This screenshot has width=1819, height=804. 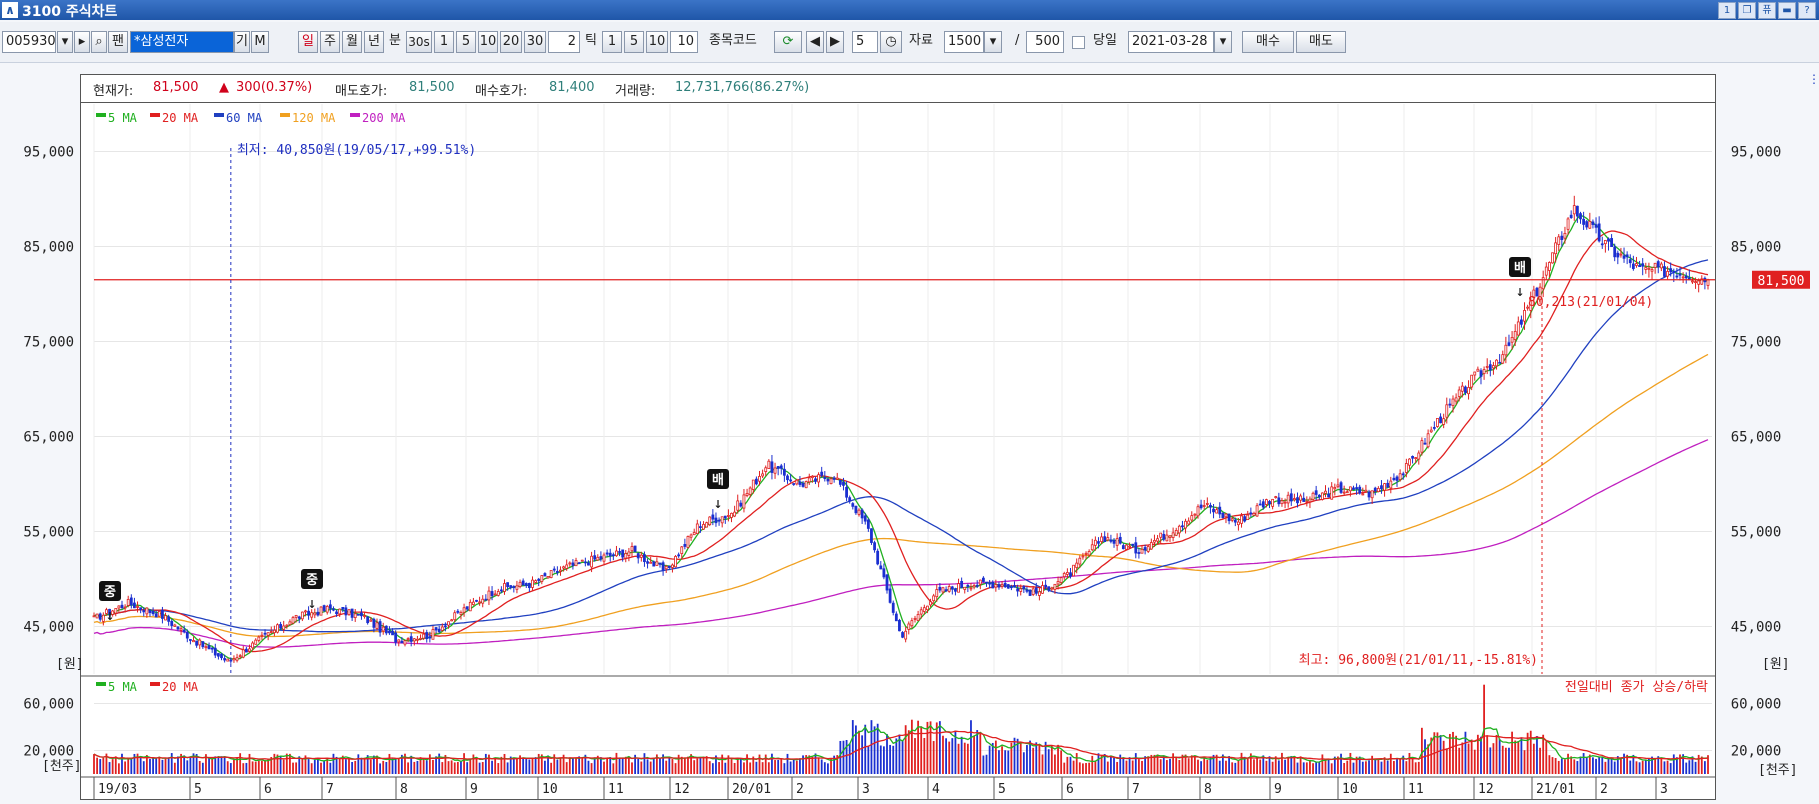 What do you see at coordinates (419, 42) in the screenshot?
I see `minute-30s-button: 30s` at bounding box center [419, 42].